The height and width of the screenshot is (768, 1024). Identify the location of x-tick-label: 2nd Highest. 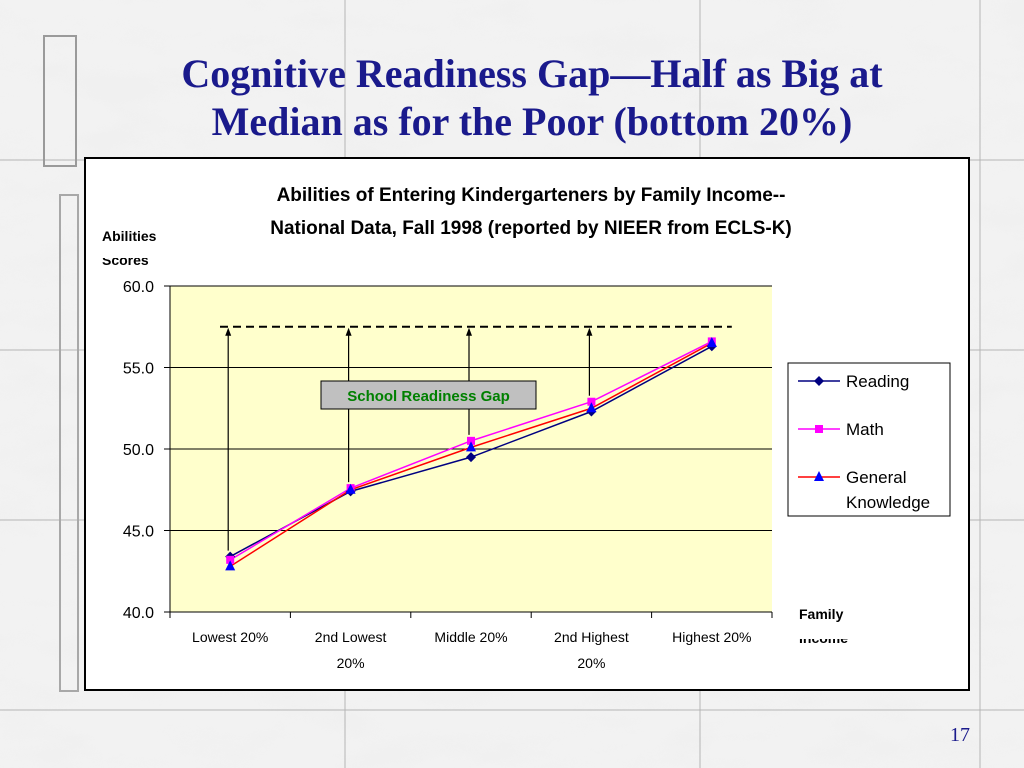
(591, 637).